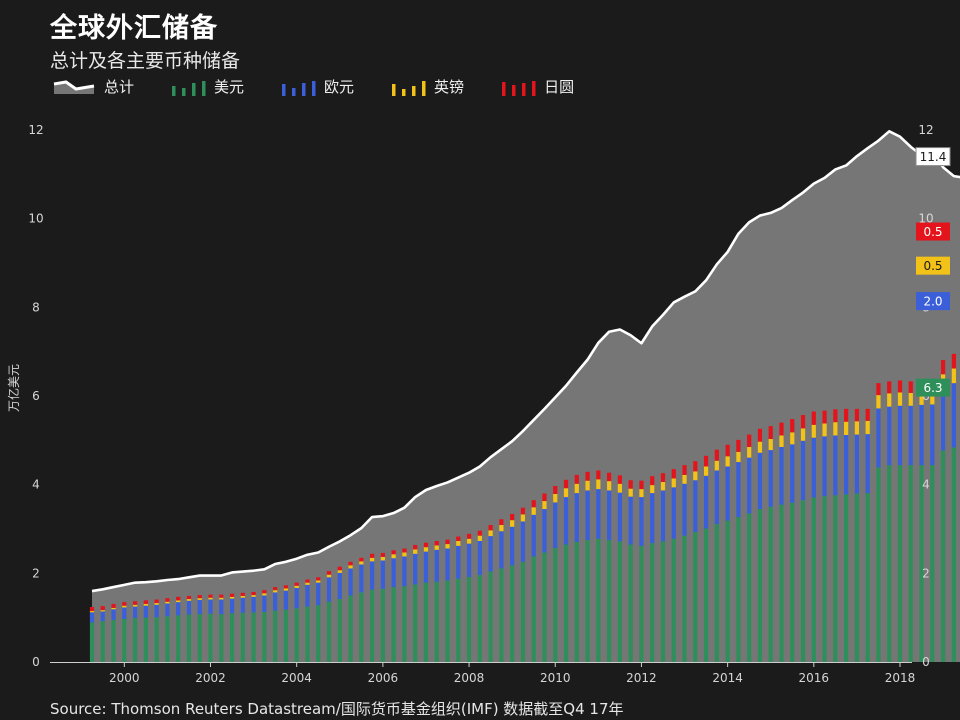 This screenshot has height=720, width=960. Describe the element at coordinates (134, 28) in the screenshot. I see `chart-title: 全球外汇储备` at that location.